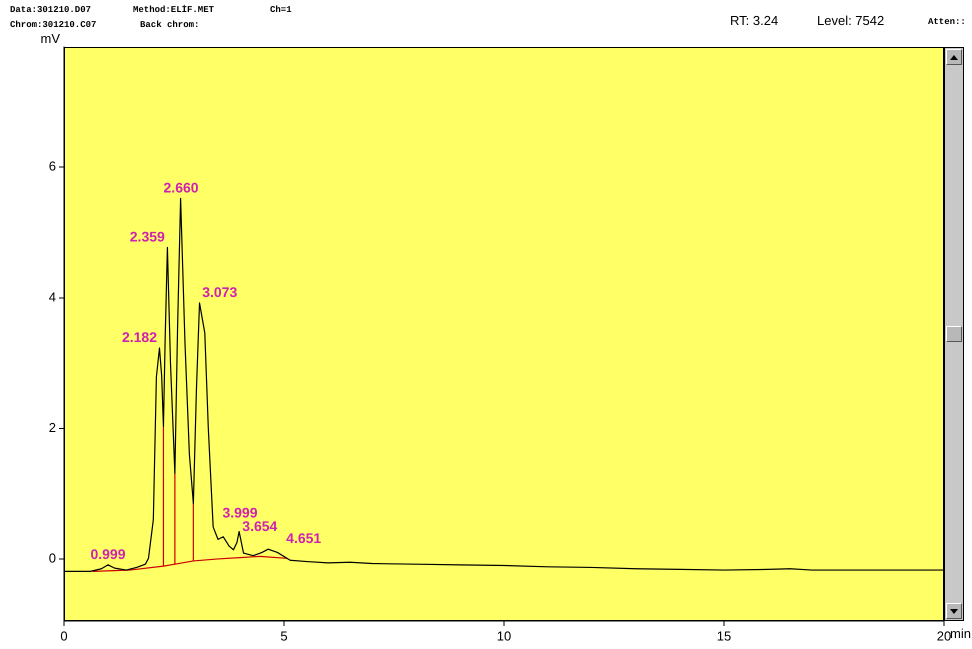 The height and width of the screenshot is (649, 972). What do you see at coordinates (504, 636) in the screenshot?
I see `x-tick-label: 10` at bounding box center [504, 636].